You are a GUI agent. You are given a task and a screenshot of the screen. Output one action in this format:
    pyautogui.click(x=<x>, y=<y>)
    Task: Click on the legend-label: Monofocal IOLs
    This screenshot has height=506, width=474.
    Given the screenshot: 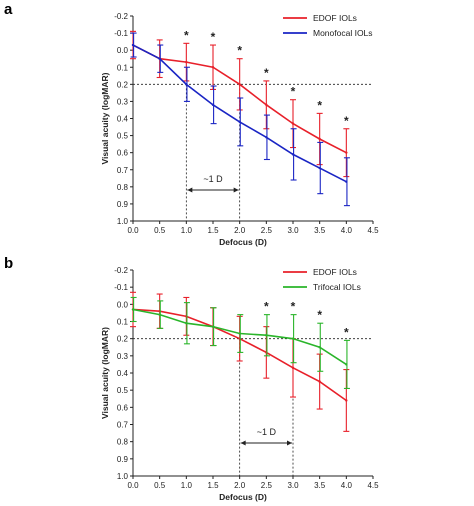 What is the action you would take?
    pyautogui.click(x=343, y=33)
    